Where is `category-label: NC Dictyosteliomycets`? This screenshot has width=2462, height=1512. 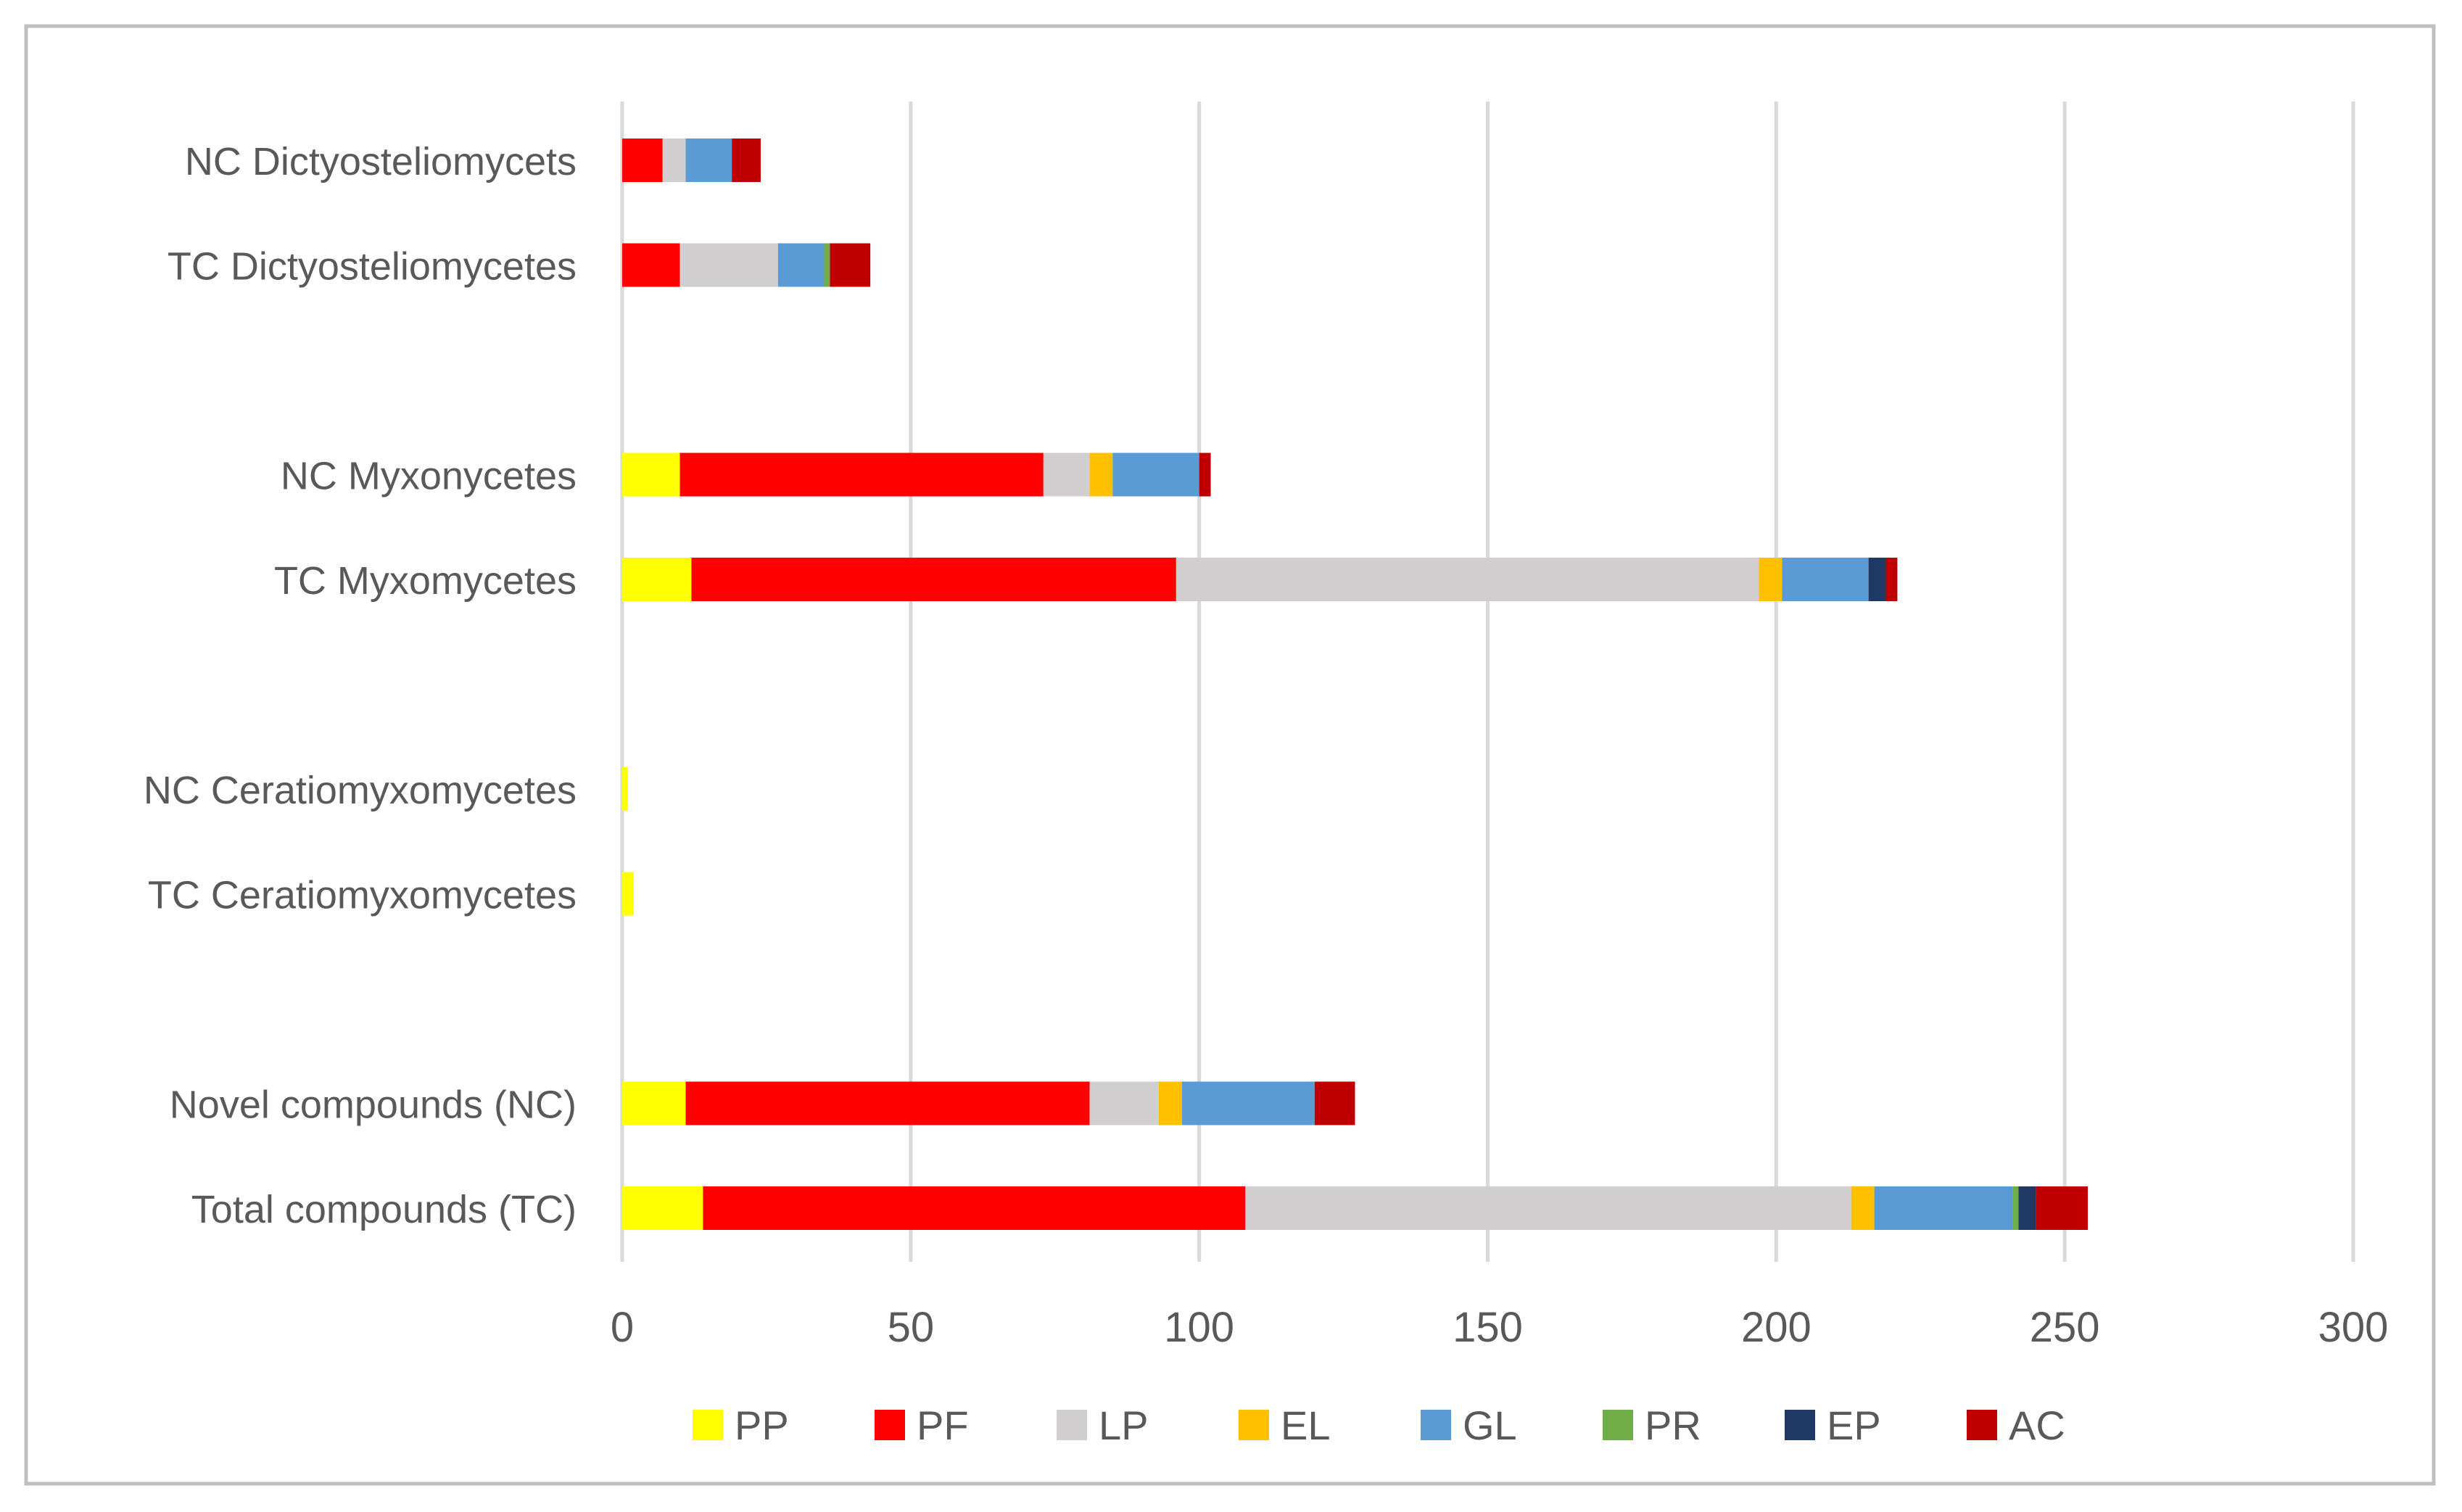 category-label: NC Dictyosteliomycets is located at coordinates (381, 161).